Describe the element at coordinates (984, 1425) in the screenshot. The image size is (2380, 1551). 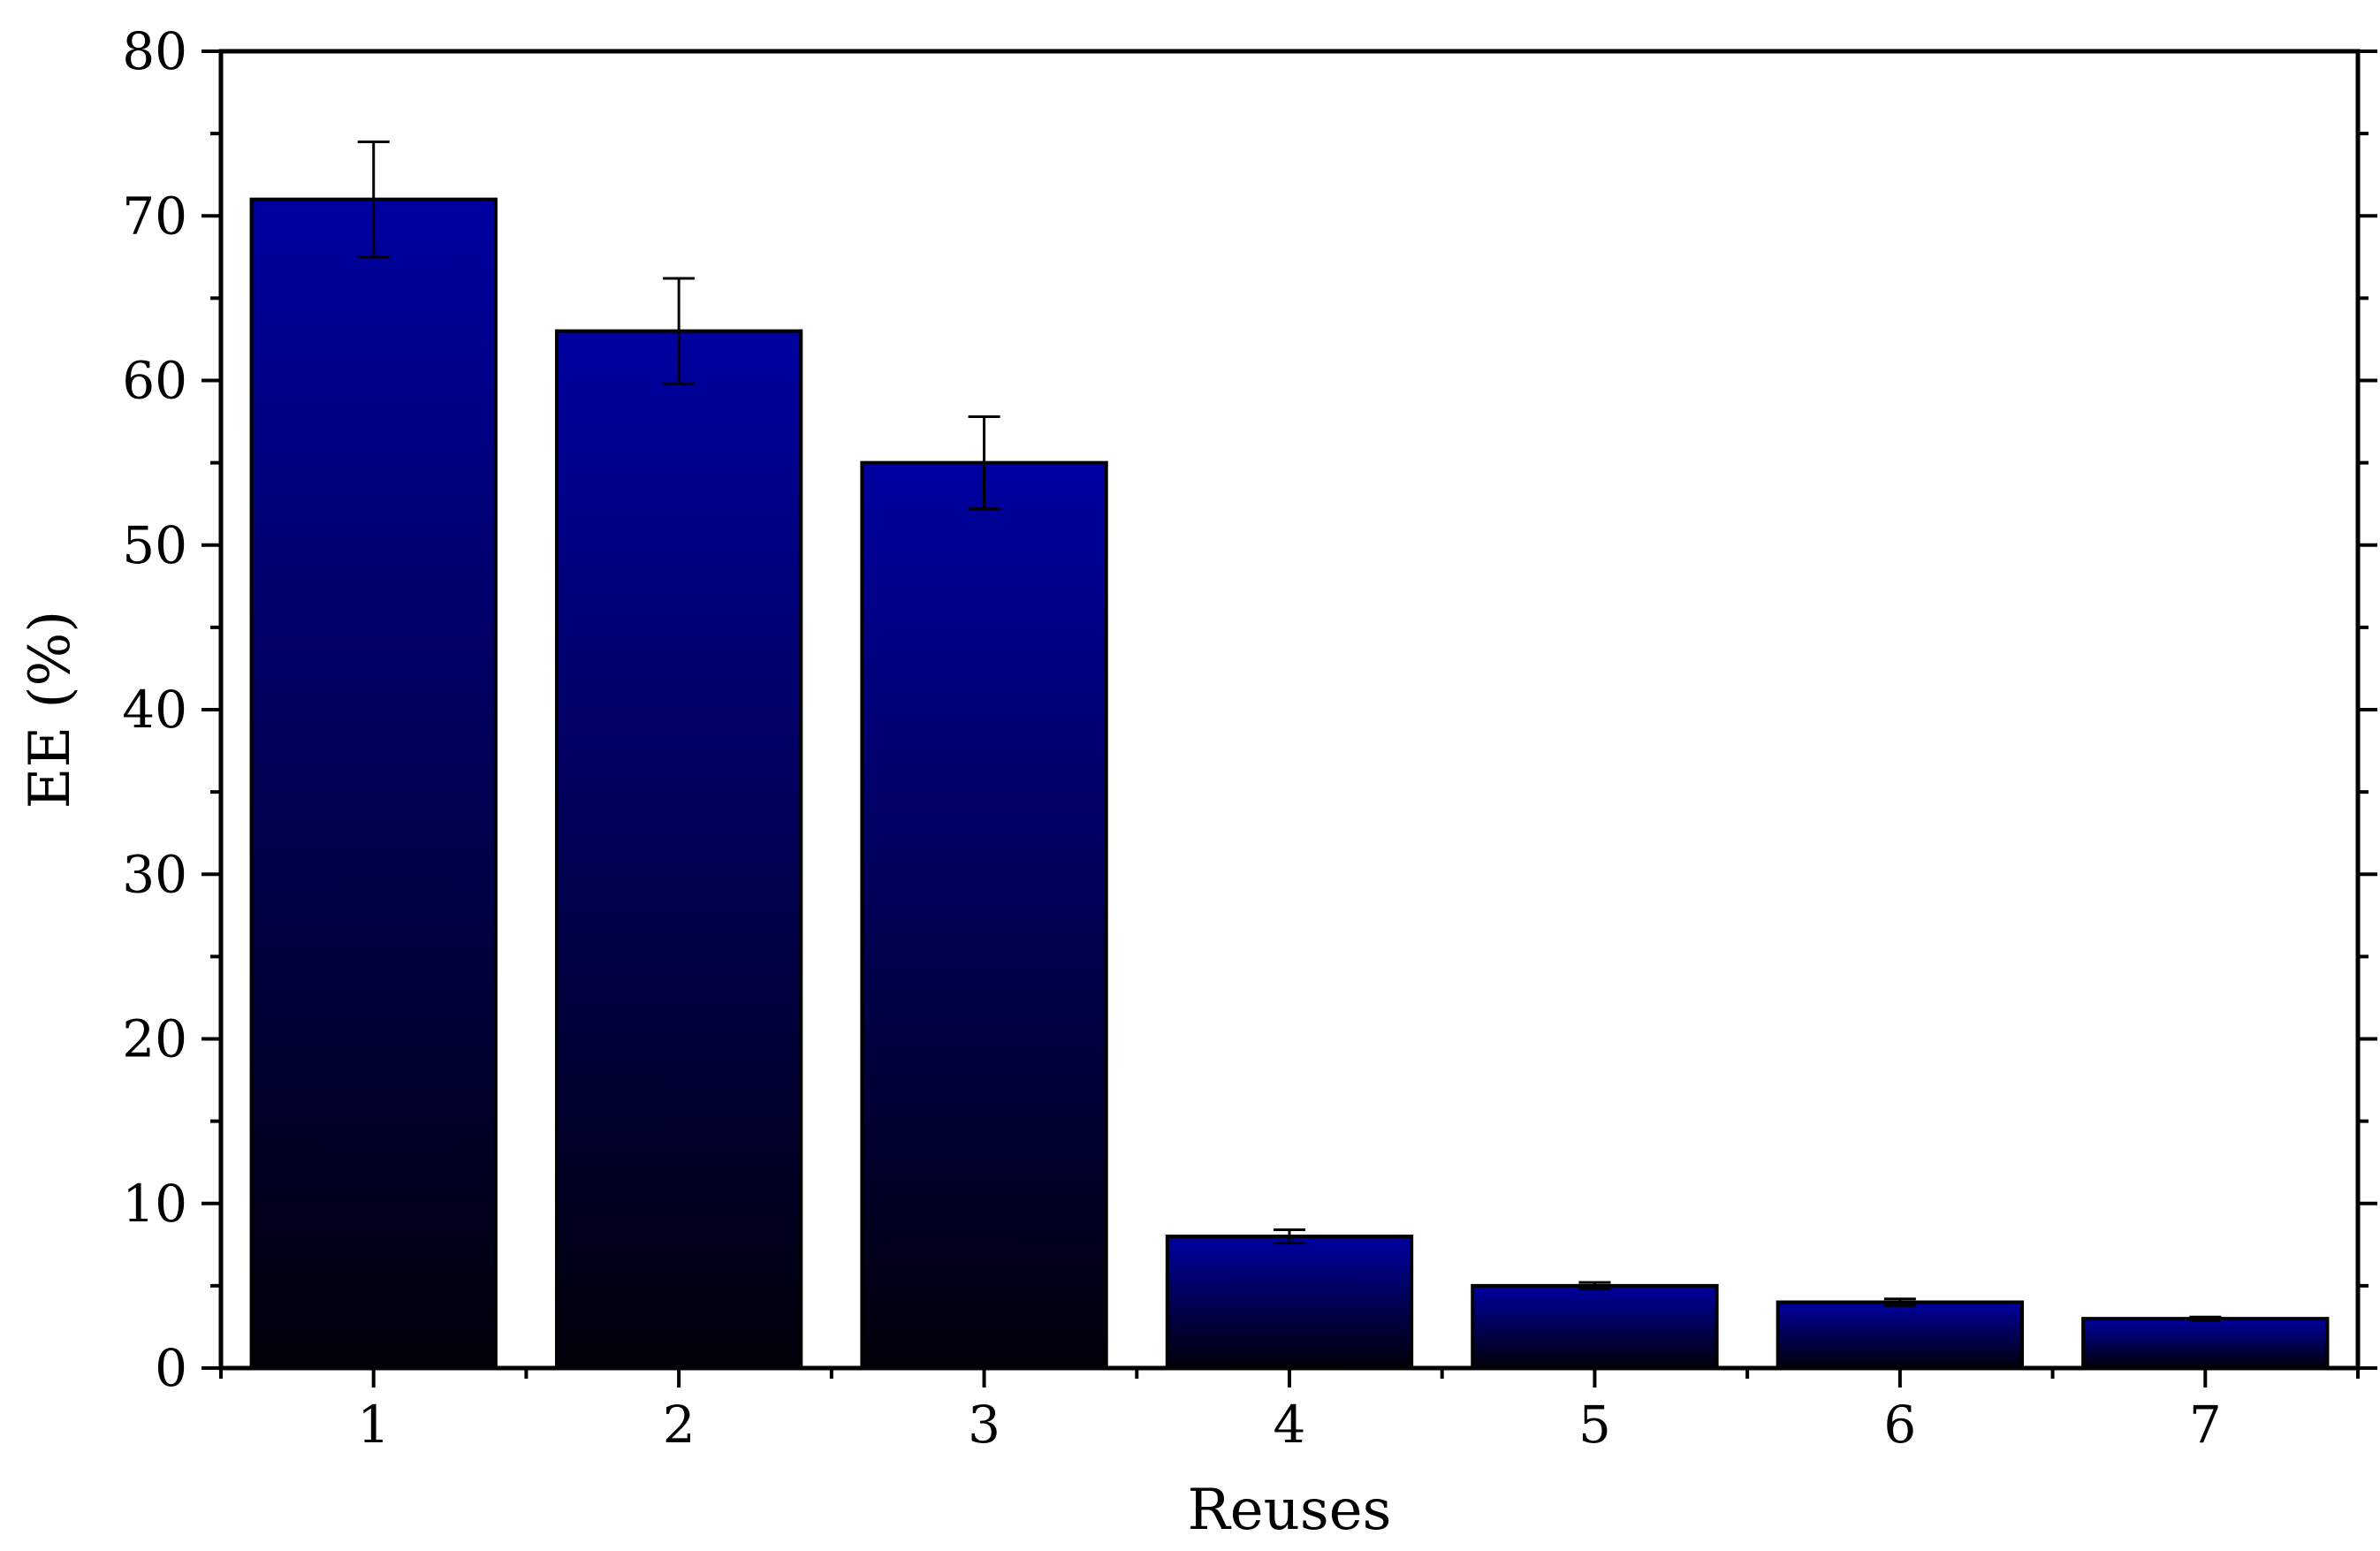
I see `x-tick-label: 3` at that location.